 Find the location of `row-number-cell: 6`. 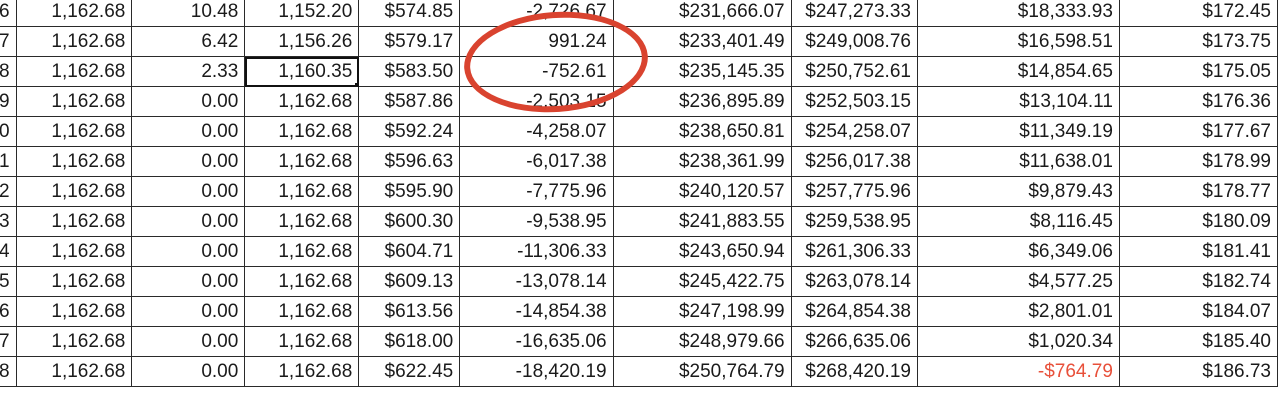

row-number-cell: 6 is located at coordinates (8, 311).